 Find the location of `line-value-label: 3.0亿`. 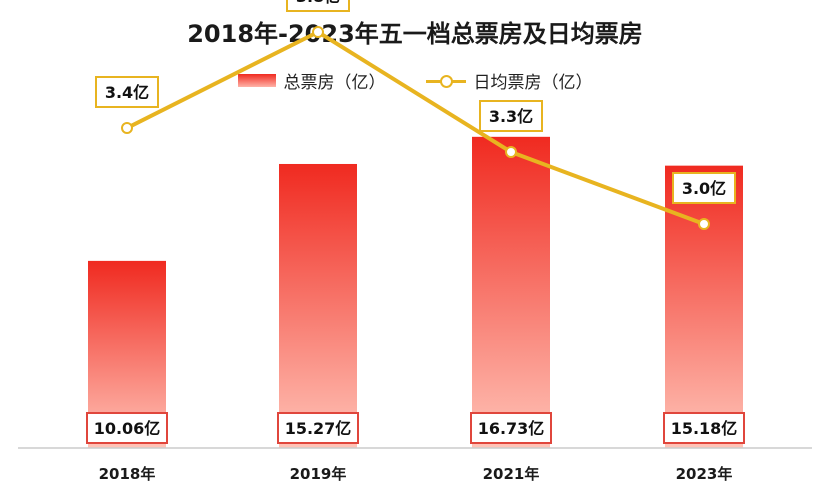

line-value-label: 3.0亿 is located at coordinates (704, 188).